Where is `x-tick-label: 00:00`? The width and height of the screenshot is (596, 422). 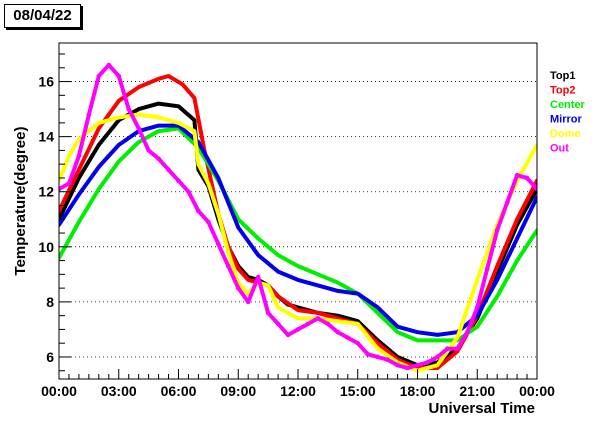
x-tick-label: 00:00 is located at coordinates (59, 391).